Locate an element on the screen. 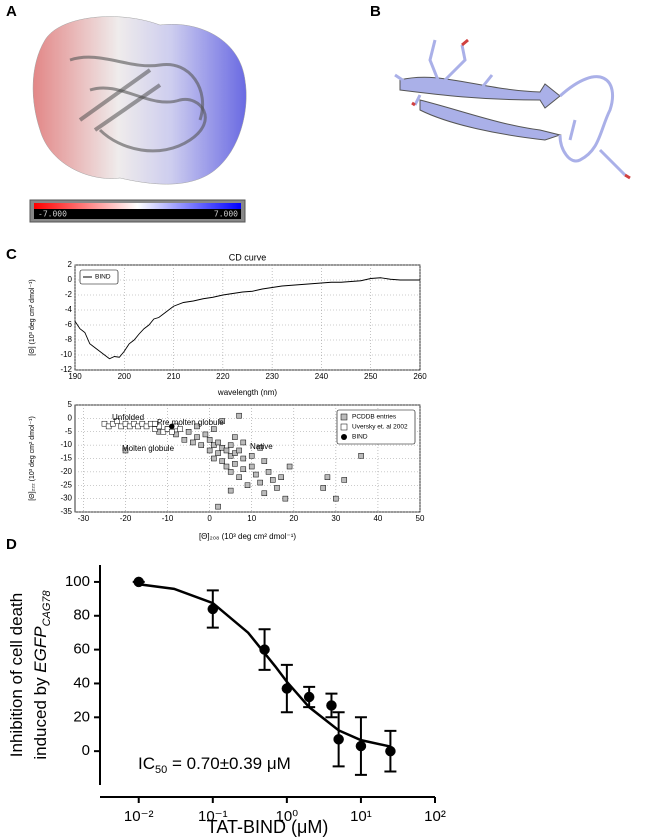 This screenshot has height=839, width=649. y-tick-label: -15 is located at coordinates (66, 458).